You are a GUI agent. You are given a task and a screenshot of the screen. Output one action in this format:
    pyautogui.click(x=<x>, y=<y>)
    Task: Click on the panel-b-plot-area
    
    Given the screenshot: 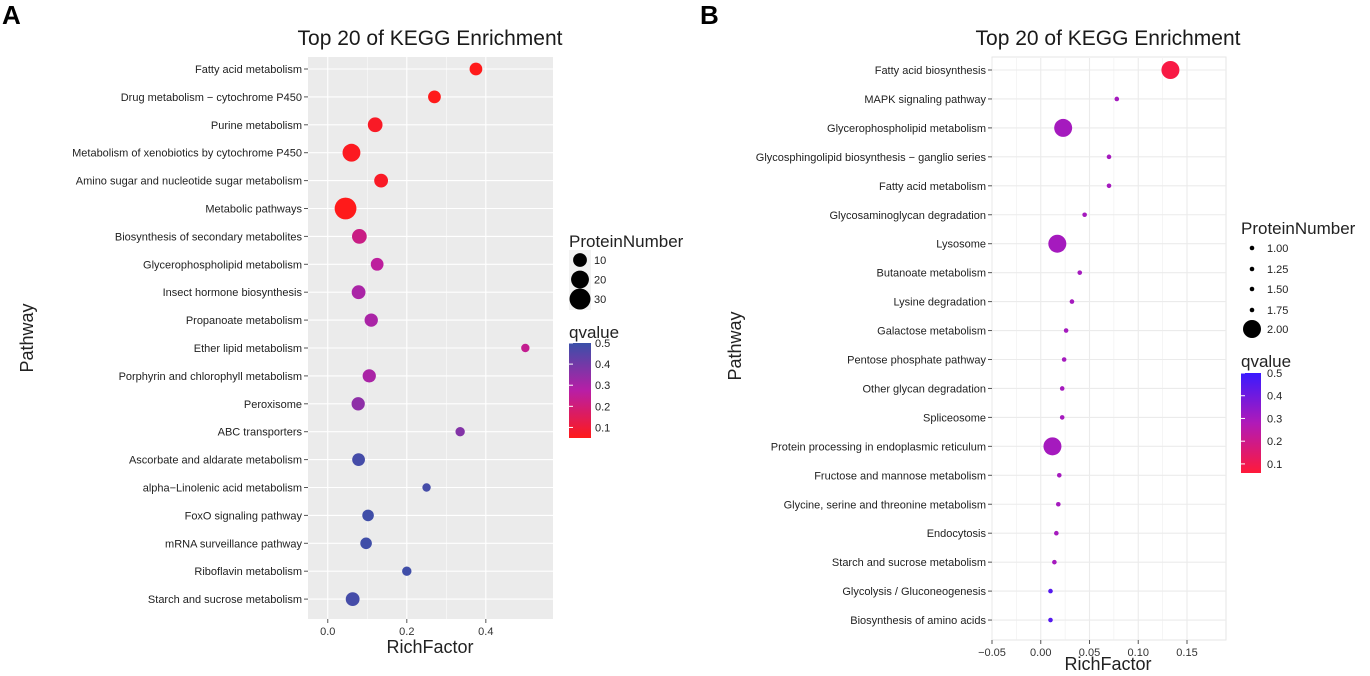 What is the action you would take?
    pyautogui.click(x=1109, y=348)
    